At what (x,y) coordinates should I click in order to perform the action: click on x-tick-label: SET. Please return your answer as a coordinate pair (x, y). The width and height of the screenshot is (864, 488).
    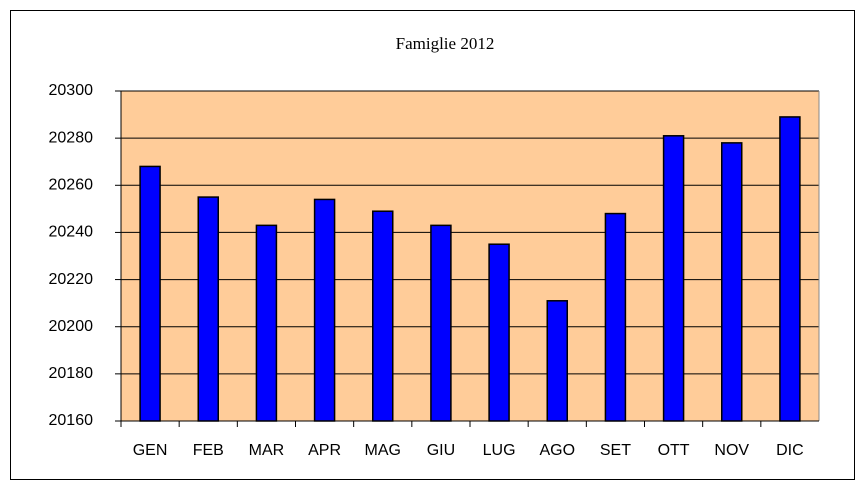
    Looking at the image, I should click on (615, 450).